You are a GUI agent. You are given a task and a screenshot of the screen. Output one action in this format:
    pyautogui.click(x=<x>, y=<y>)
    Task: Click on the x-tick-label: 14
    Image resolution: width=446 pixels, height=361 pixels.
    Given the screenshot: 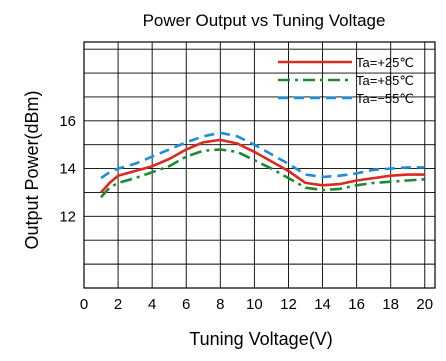 What is the action you would take?
    pyautogui.click(x=322, y=304)
    